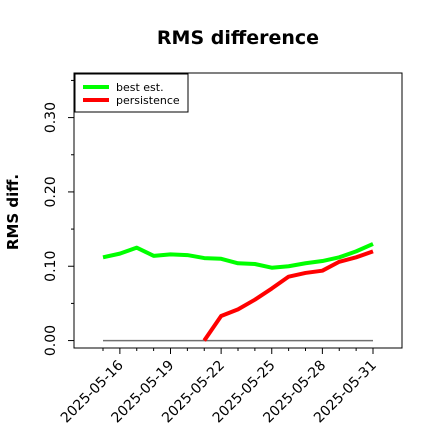  I want to click on chart-title: RMS difference, so click(238, 38).